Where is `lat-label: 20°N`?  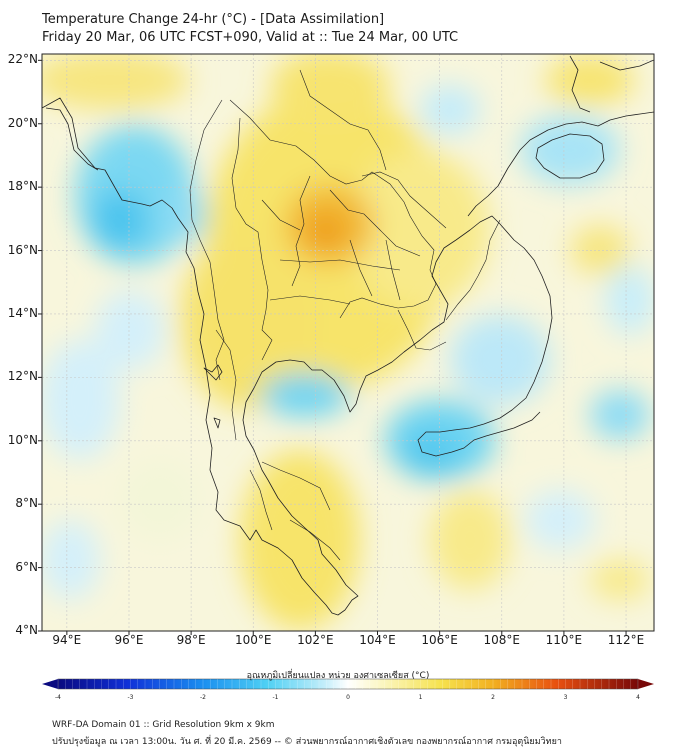
lat-label: 20°N is located at coordinates (22, 122).